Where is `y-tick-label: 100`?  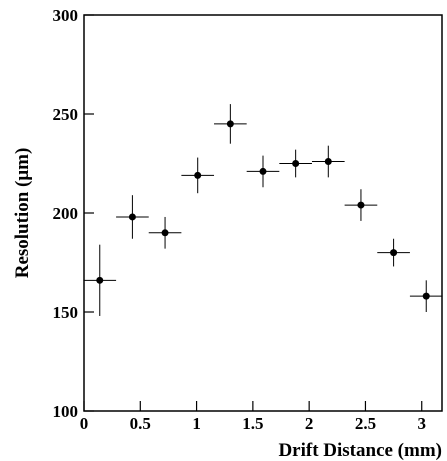 y-tick-label: 100 is located at coordinates (66, 411).